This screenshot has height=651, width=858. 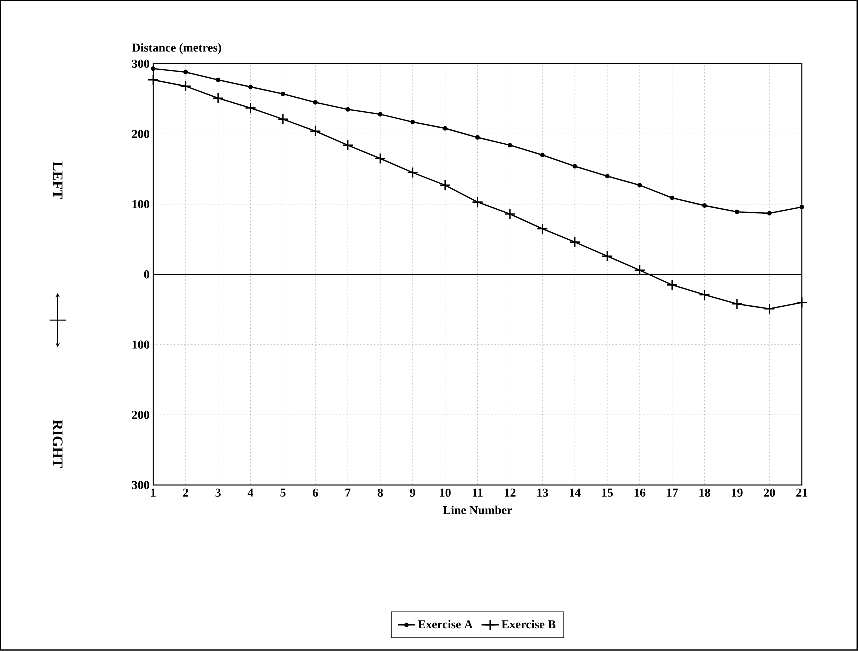 What do you see at coordinates (315, 493) in the screenshot?
I see `x-tick-label: 6` at bounding box center [315, 493].